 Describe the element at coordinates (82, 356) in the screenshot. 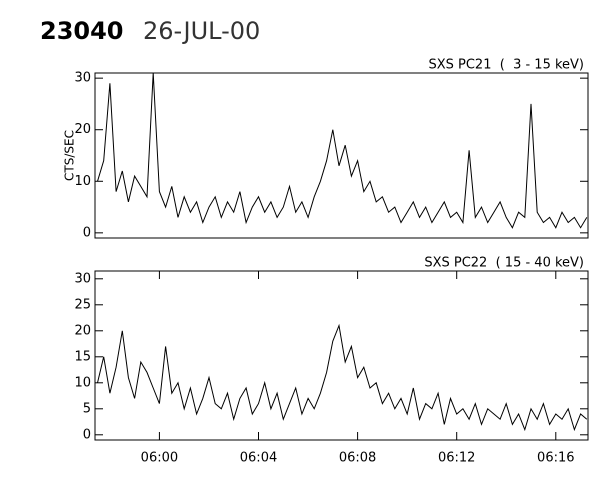

I see `y-tick-label: 15` at that location.